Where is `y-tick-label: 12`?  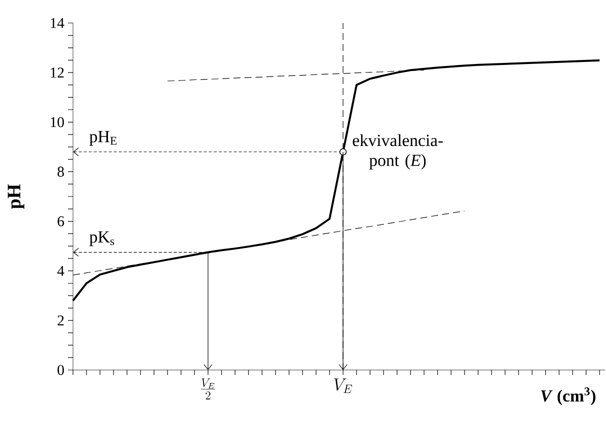 y-tick-label: 12 is located at coordinates (57, 73).